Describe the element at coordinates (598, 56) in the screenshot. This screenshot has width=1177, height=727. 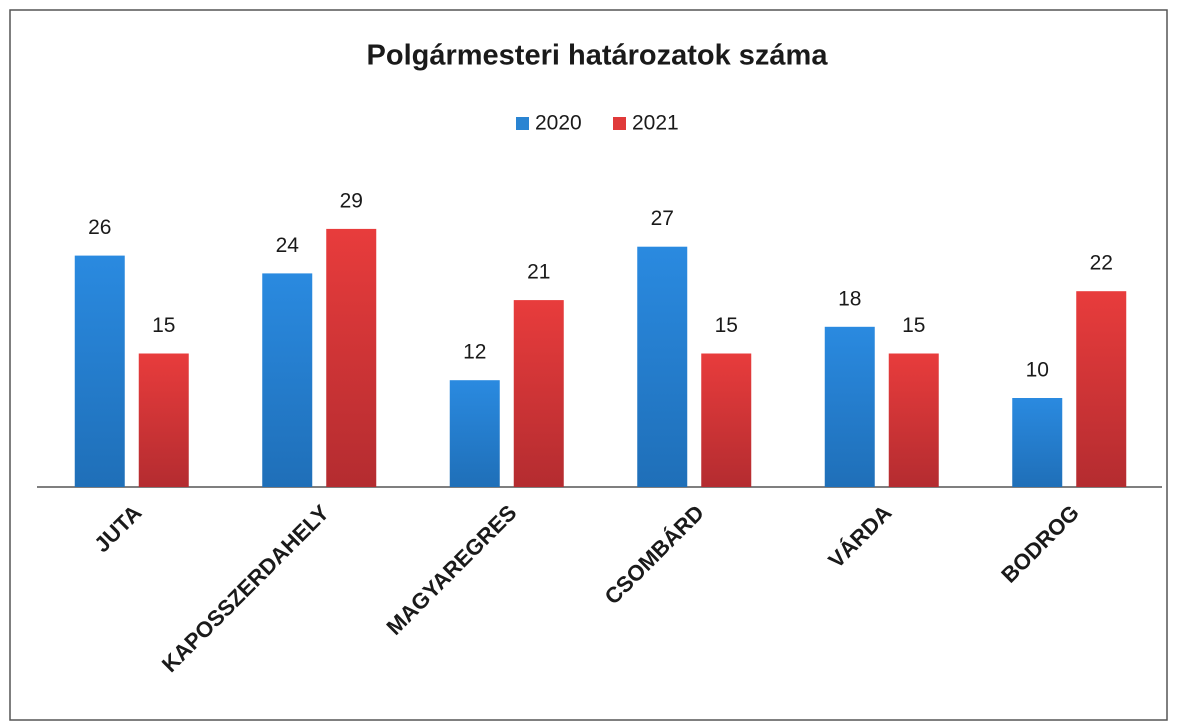
I see `chart-title: Polgármesteri határozatok száma` at that location.